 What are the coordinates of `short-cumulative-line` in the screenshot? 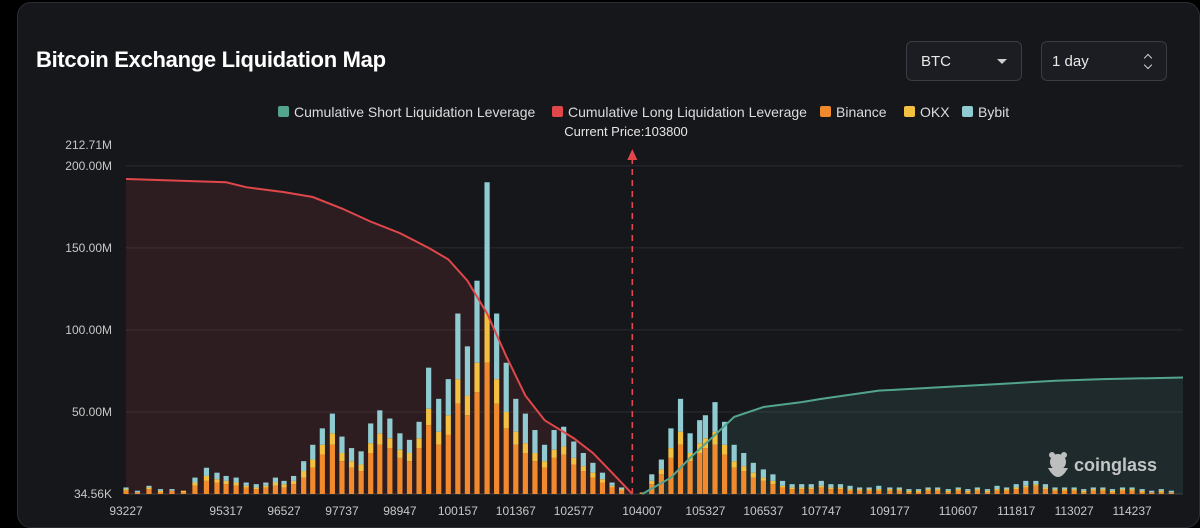 It's located at (912, 435).